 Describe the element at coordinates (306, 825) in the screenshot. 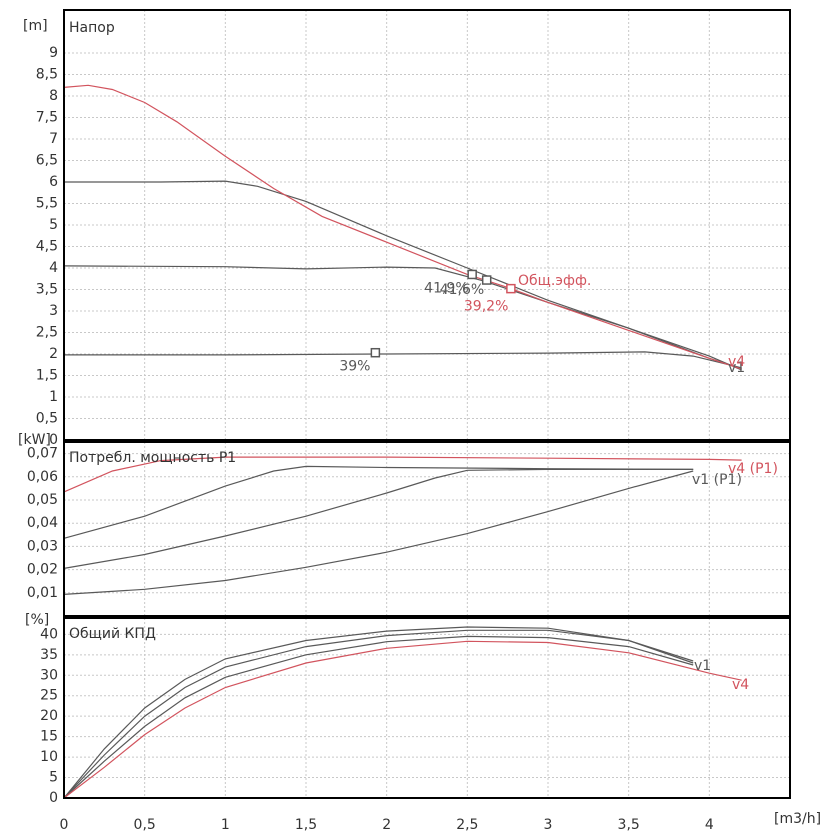

I see `x-tick-label: 1,5` at that location.